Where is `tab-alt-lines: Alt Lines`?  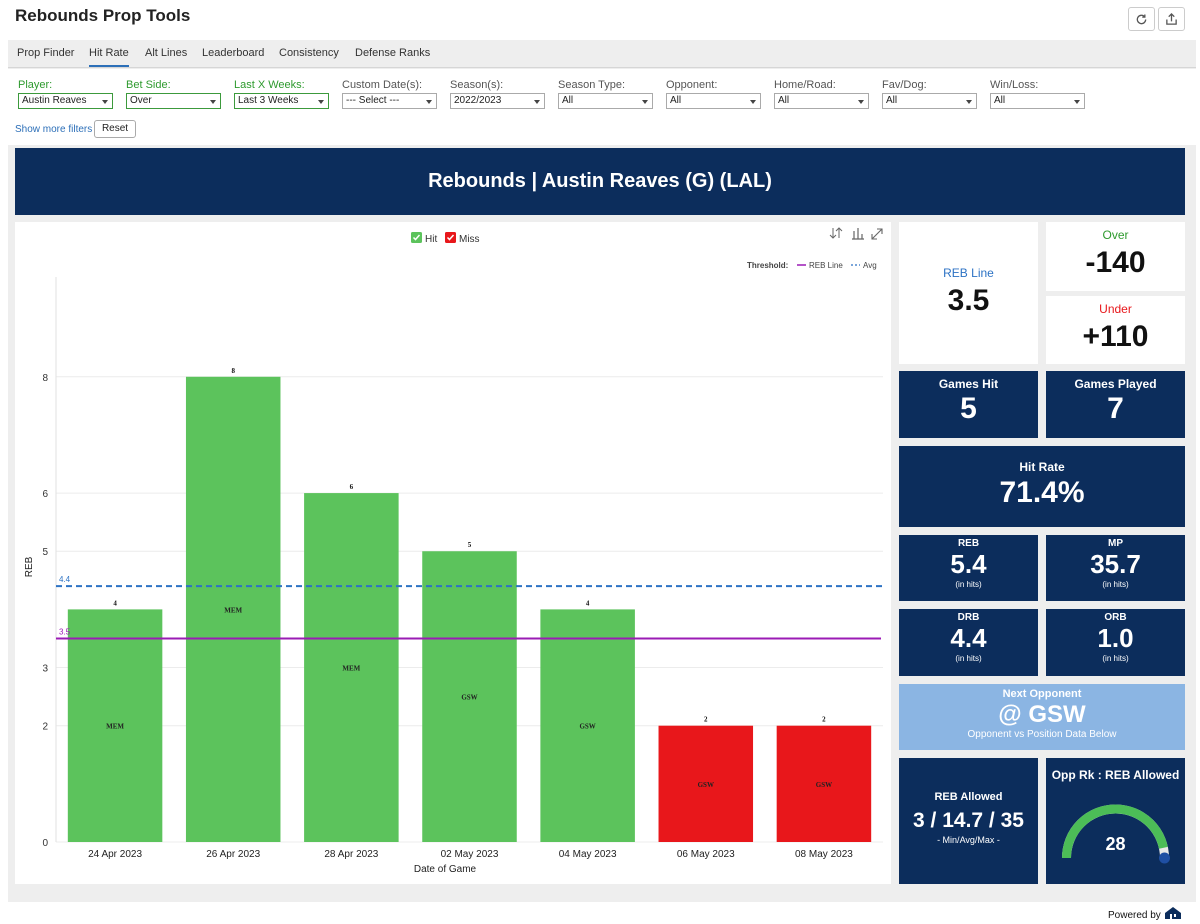
tab-alt-lines: Alt Lines is located at coordinates (166, 53).